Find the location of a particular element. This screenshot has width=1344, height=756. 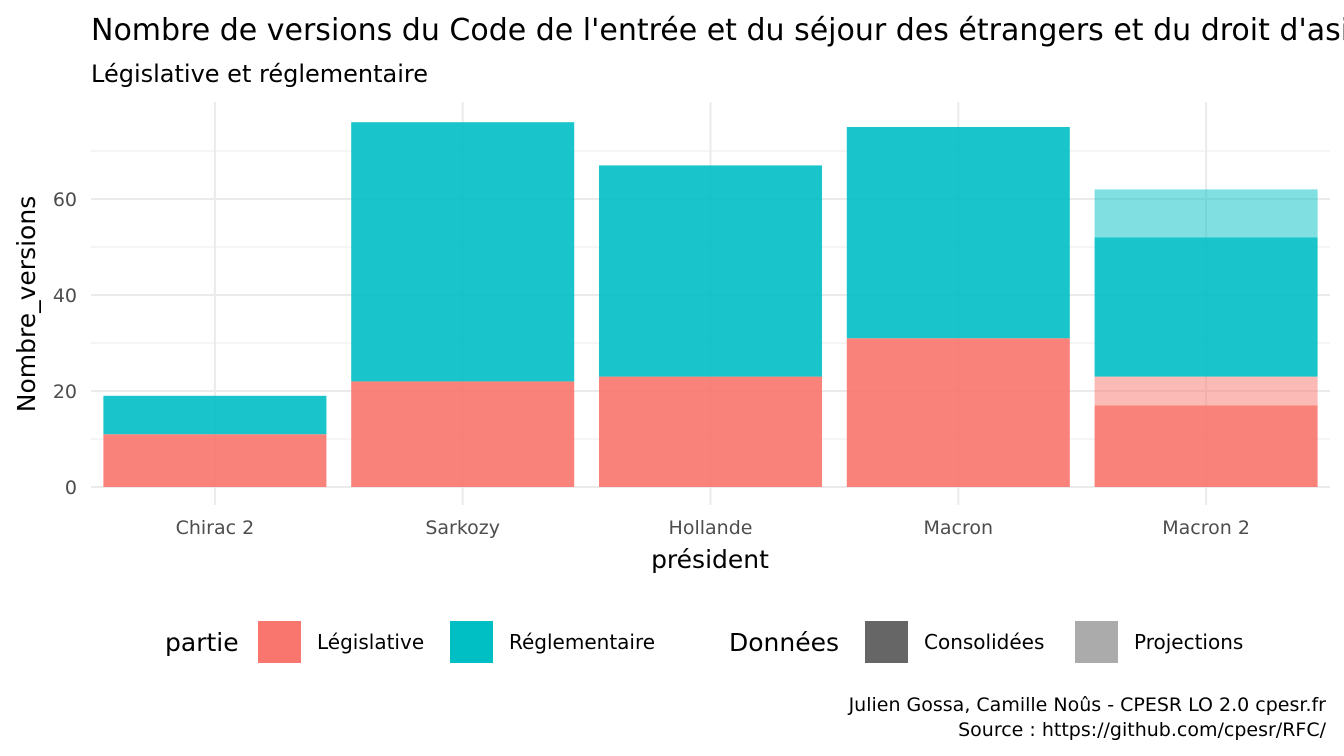

legend-donnees-title: Données is located at coordinates (784, 642).